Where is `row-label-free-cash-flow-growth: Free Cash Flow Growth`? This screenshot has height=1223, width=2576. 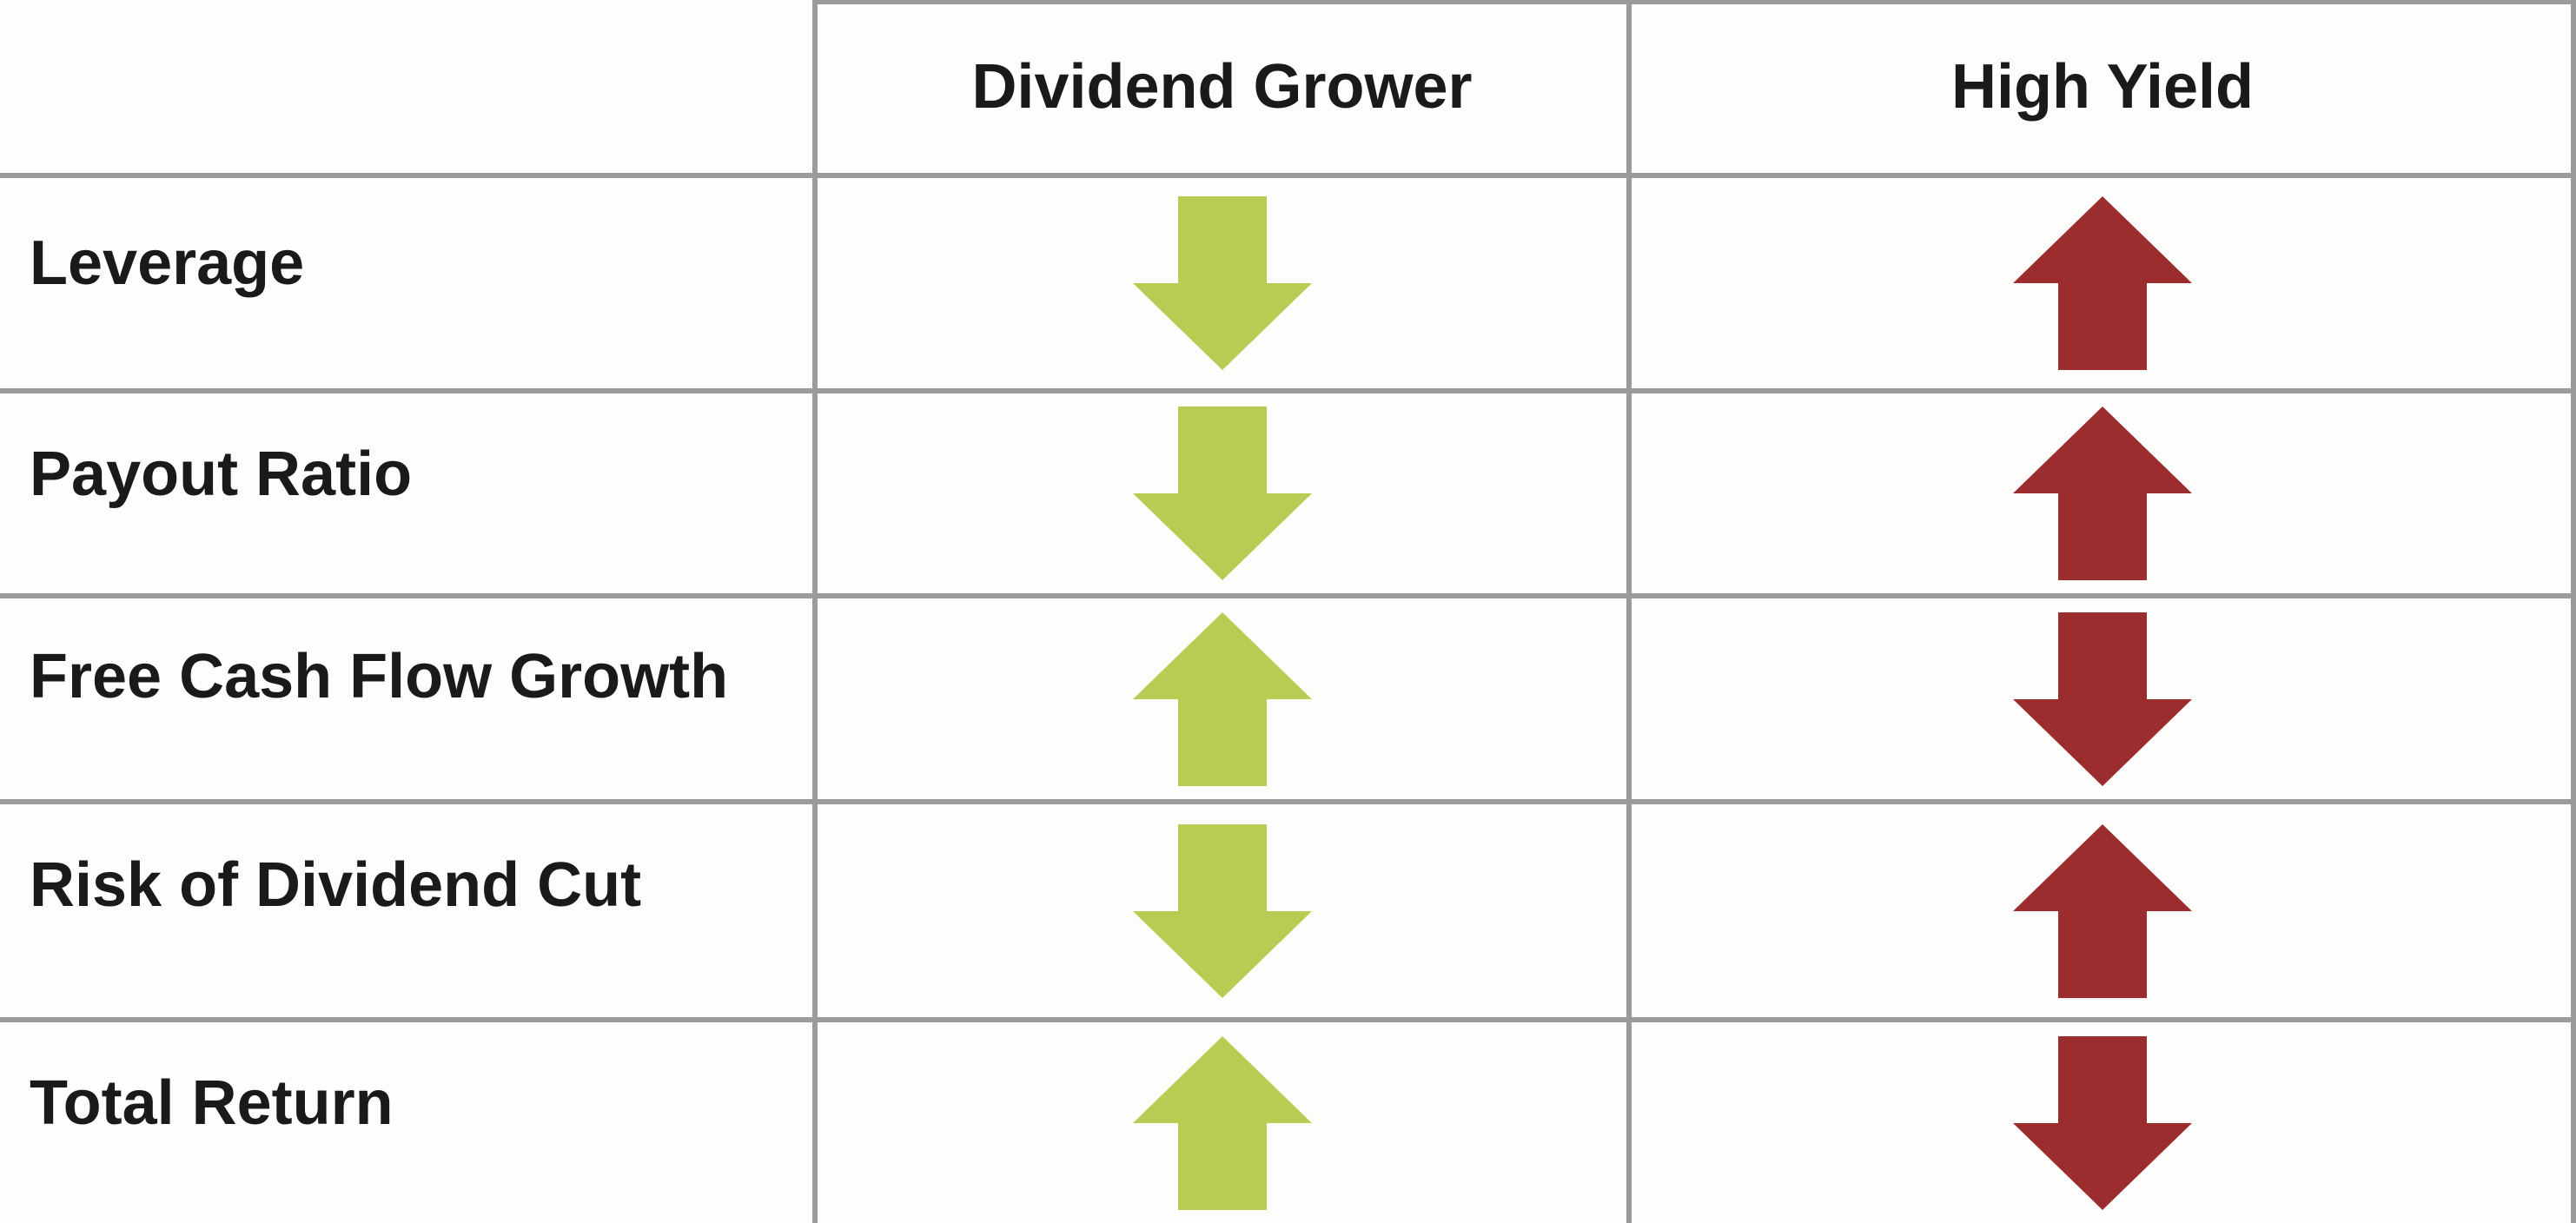 row-label-free-cash-flow-growth: Free Cash Flow Growth is located at coordinates (379, 676).